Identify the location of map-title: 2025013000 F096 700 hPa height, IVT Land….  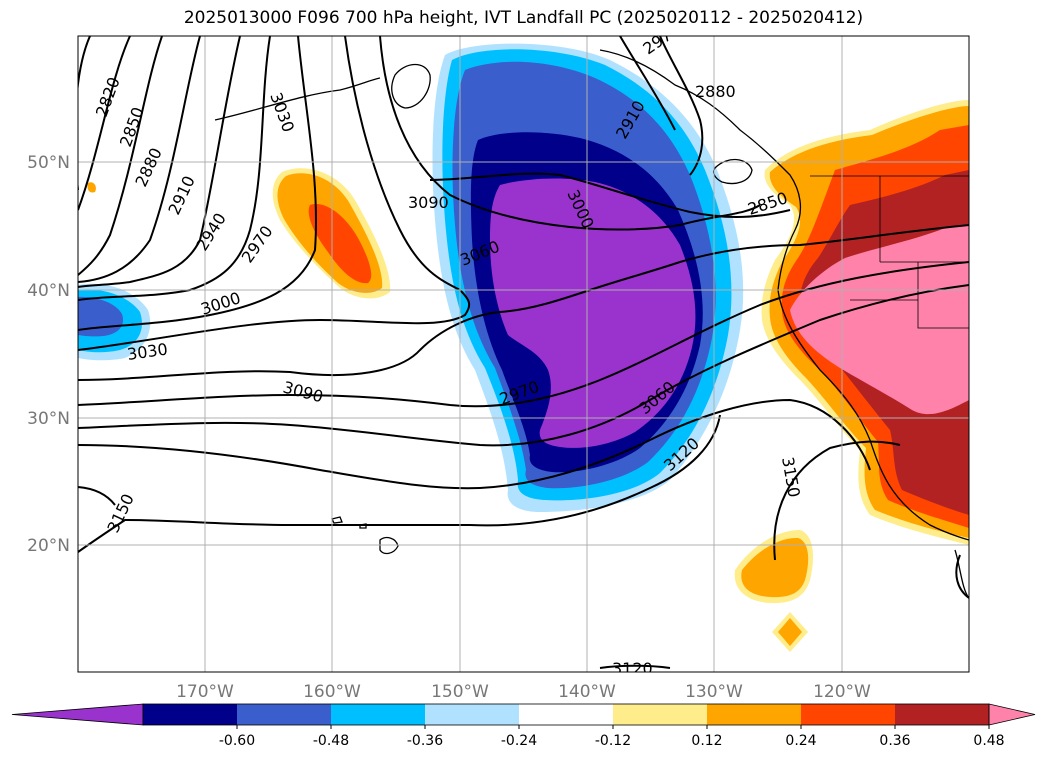
(523, 18).